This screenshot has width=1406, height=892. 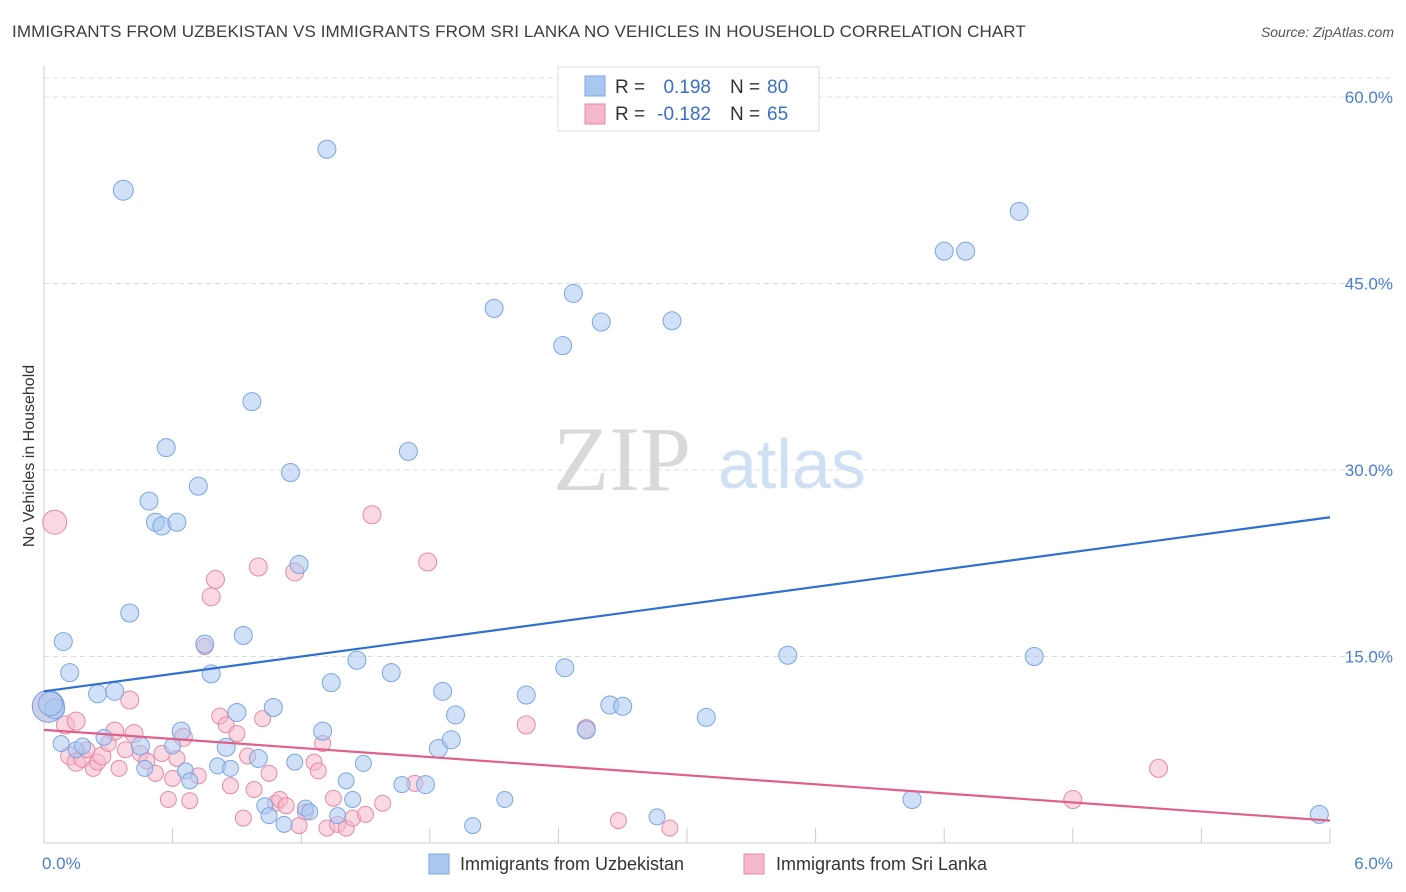 I want to click on x-tick-label: 0.0%, so click(x=61, y=863).